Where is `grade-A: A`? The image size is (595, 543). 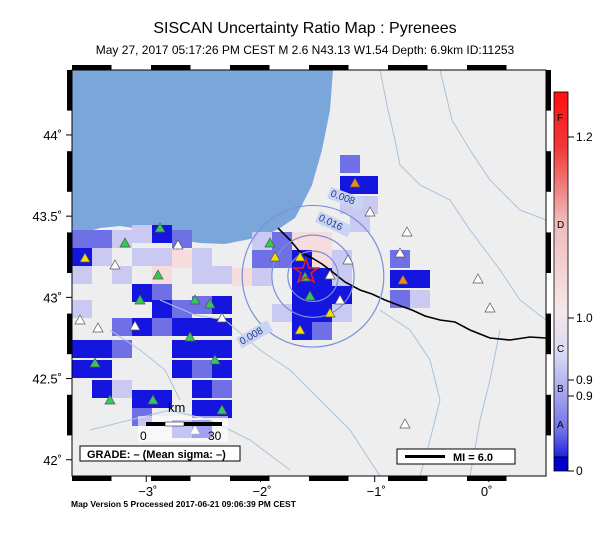
grade-A: A is located at coordinates (560, 425).